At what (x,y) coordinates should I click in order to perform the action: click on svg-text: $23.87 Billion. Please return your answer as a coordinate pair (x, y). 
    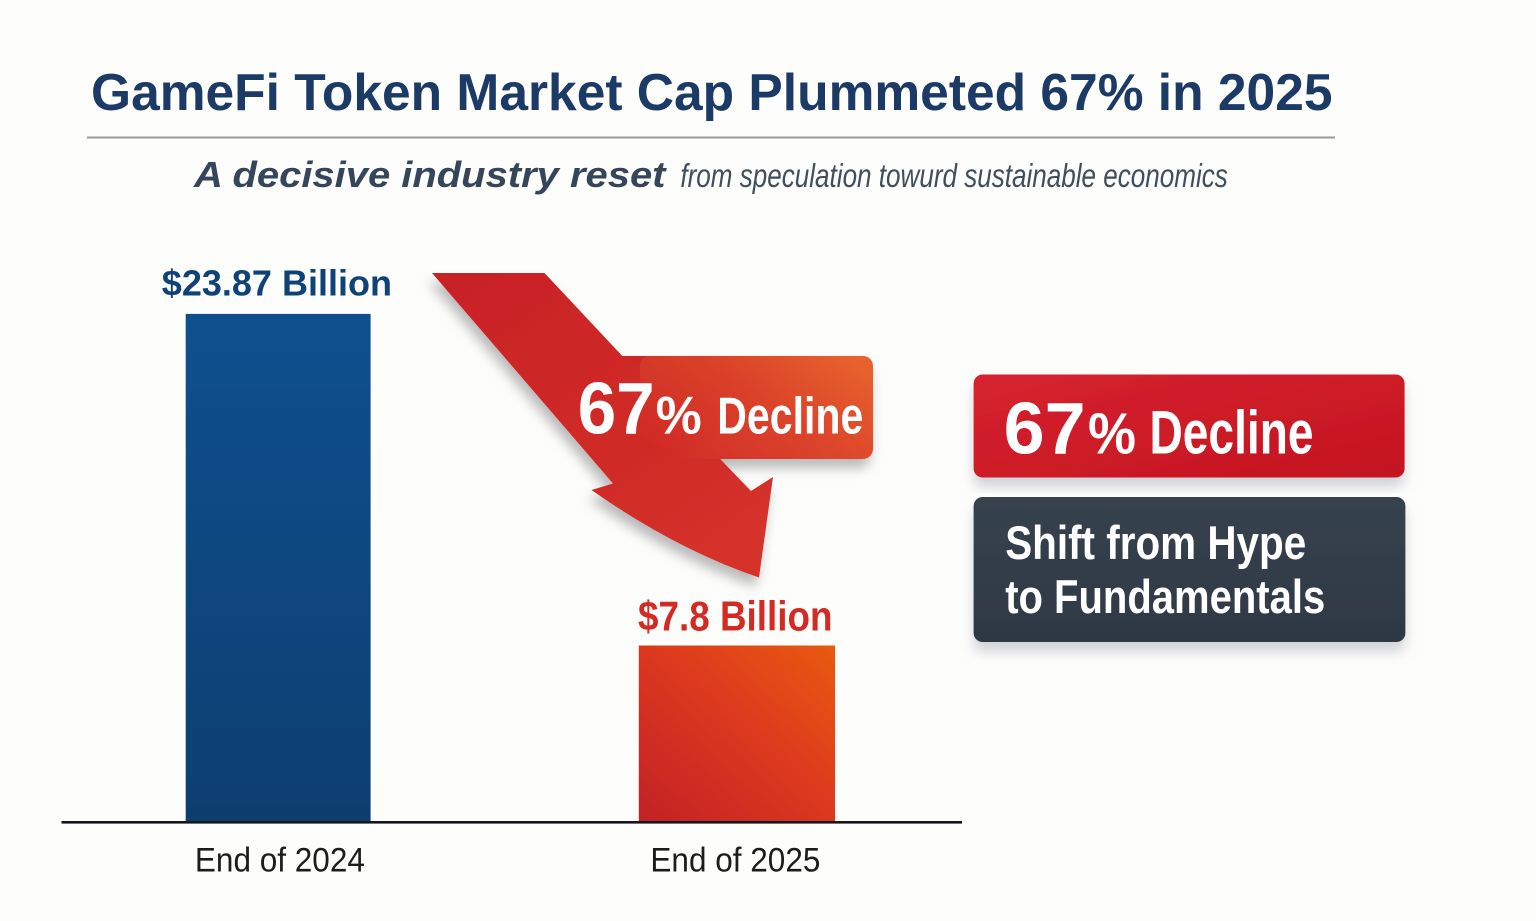
    Looking at the image, I should click on (277, 283).